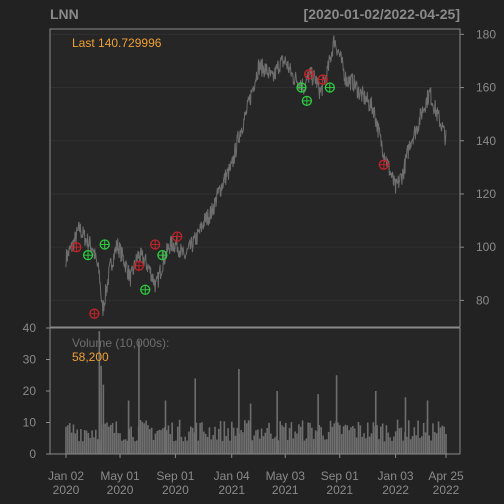 This screenshot has height=504, width=504. I want to click on volume-label: Volume (10,000s):, so click(120, 343).